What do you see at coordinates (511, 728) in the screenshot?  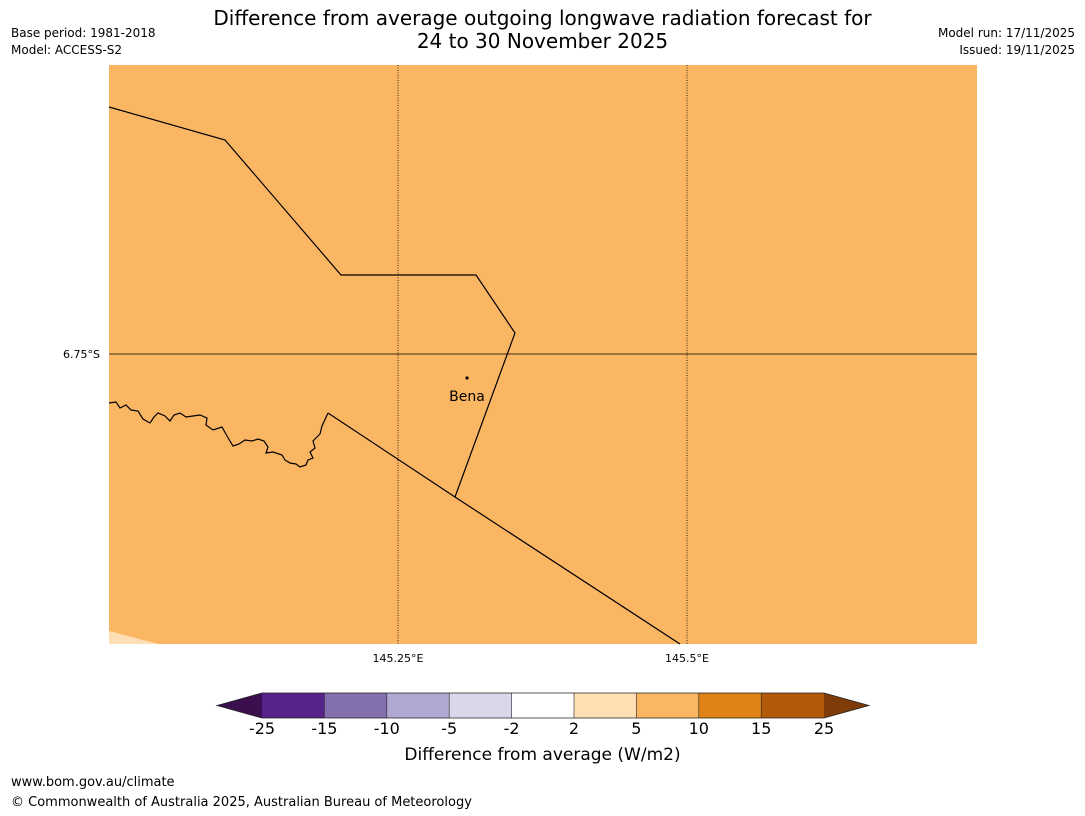 I see `colorbar-tick-5: -2` at bounding box center [511, 728].